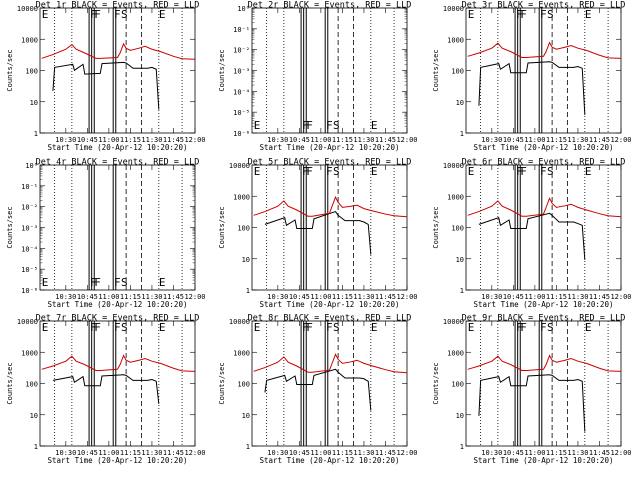  I want to click on y-tick-label: 10⁻⁶, so click(241, 134).